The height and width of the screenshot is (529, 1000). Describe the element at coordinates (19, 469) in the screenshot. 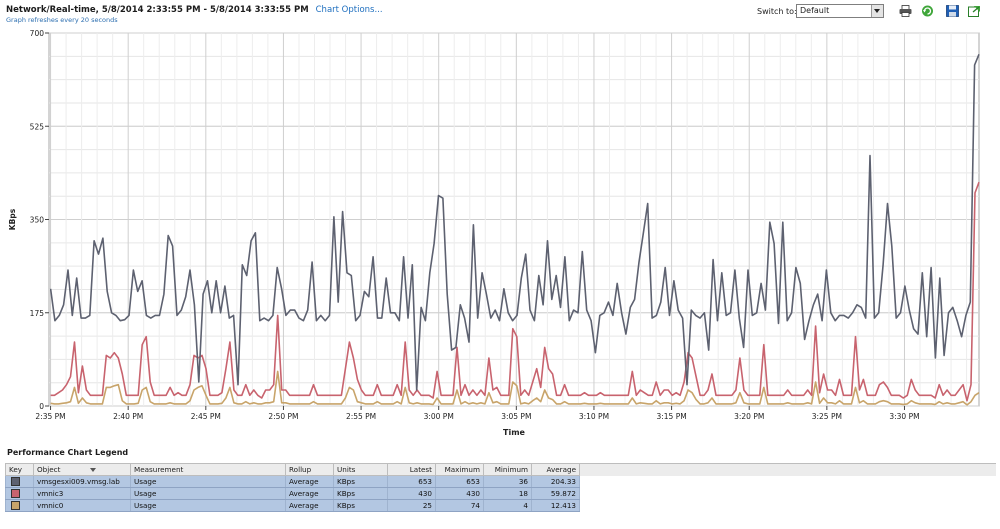

I see `legend-col-key: Key` at that location.